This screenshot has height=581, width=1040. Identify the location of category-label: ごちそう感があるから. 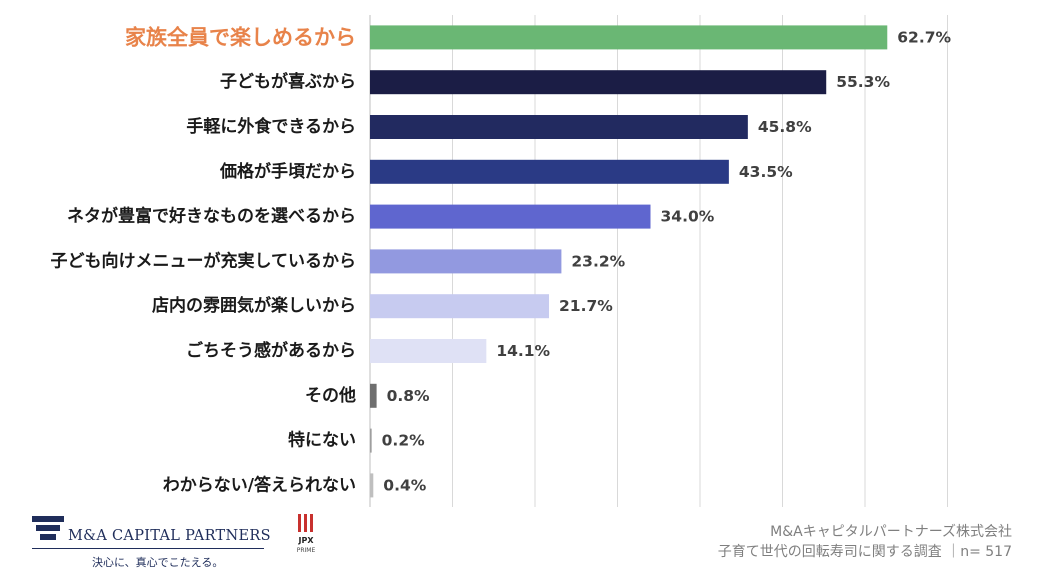
(271, 350).